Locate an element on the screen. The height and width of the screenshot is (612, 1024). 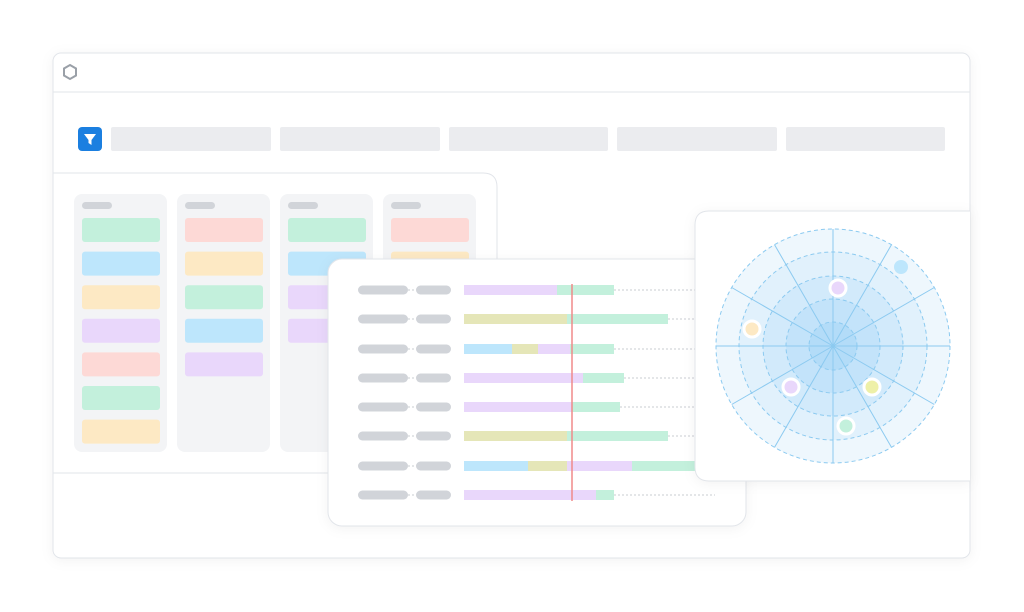
toolbar is located at coordinates (528, 139).